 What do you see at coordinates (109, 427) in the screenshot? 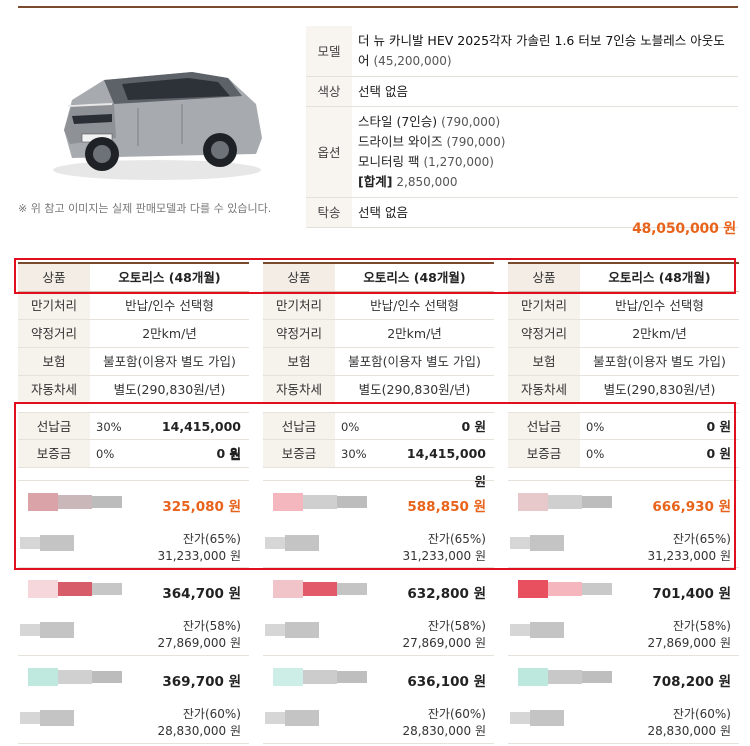
I see `prepay-percent: 30%` at bounding box center [109, 427].